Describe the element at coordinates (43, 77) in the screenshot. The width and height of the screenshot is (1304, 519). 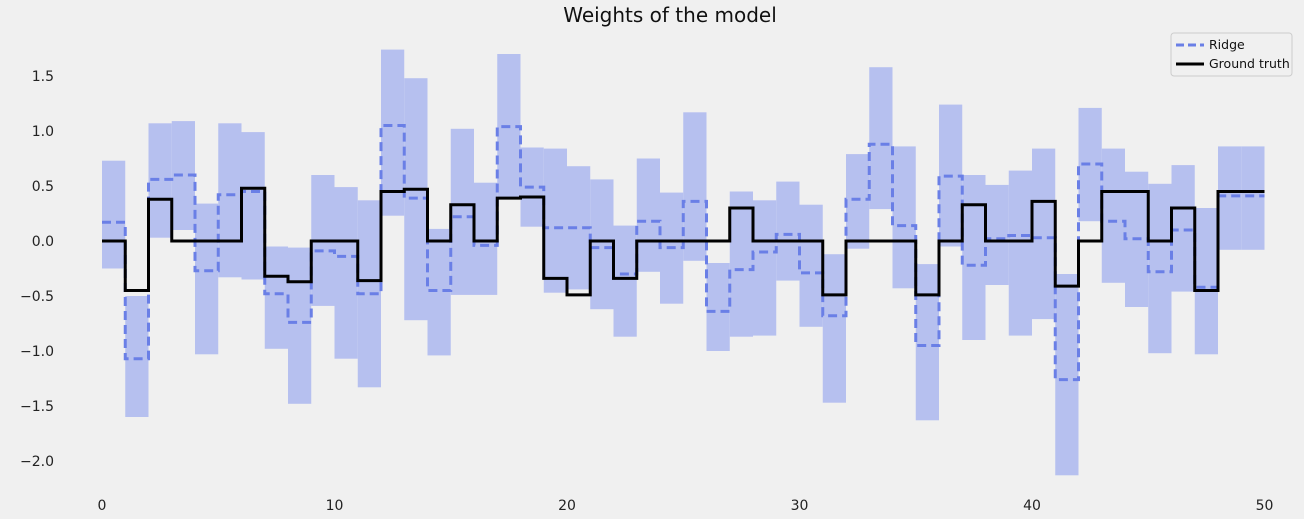
I see `y-tick-label: 1.5` at that location.